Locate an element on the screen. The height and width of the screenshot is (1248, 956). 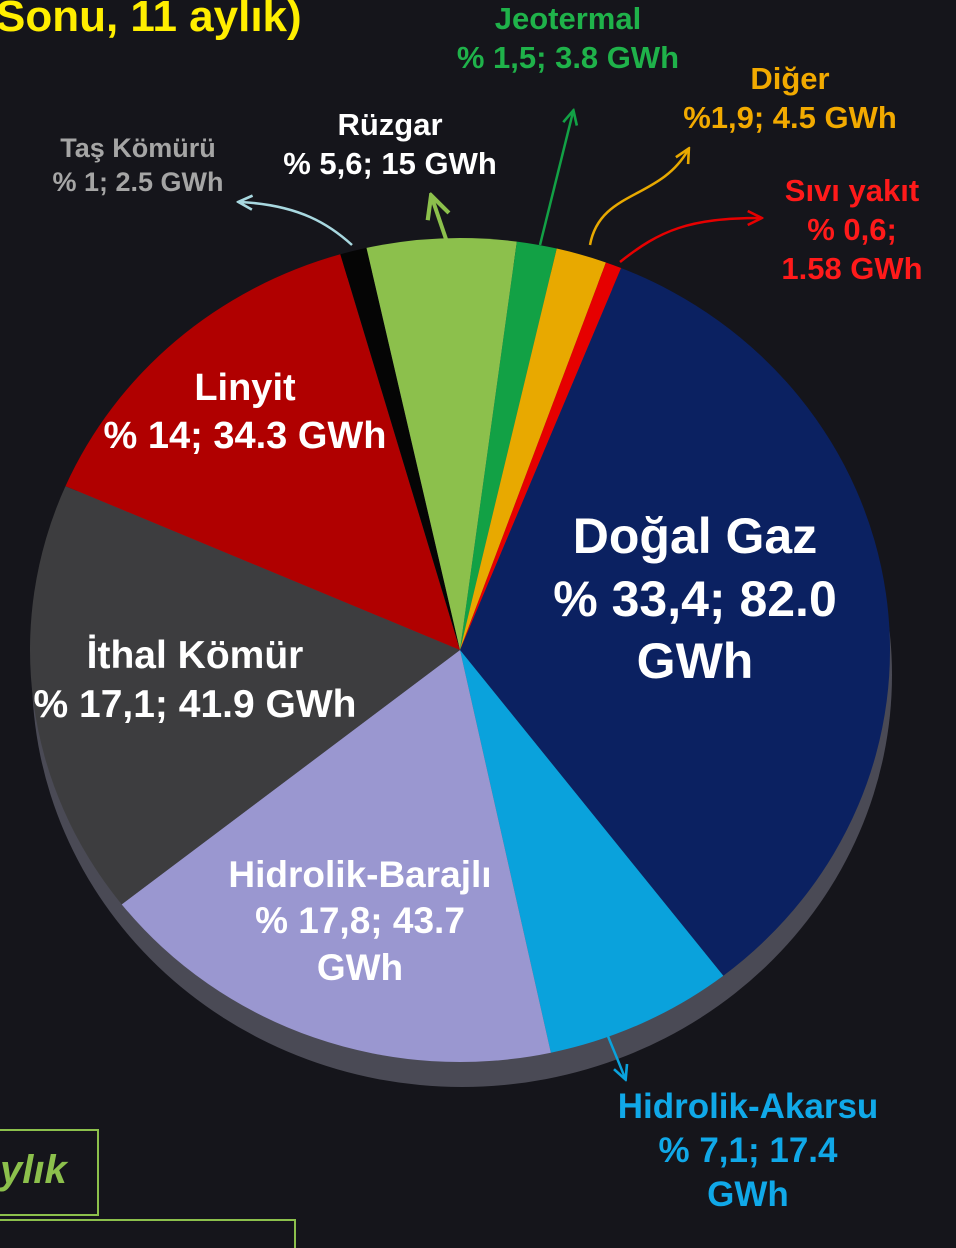
slice-label: Doğal Gaz % 33,4; 82.0 GWh is located at coordinates (695, 599).